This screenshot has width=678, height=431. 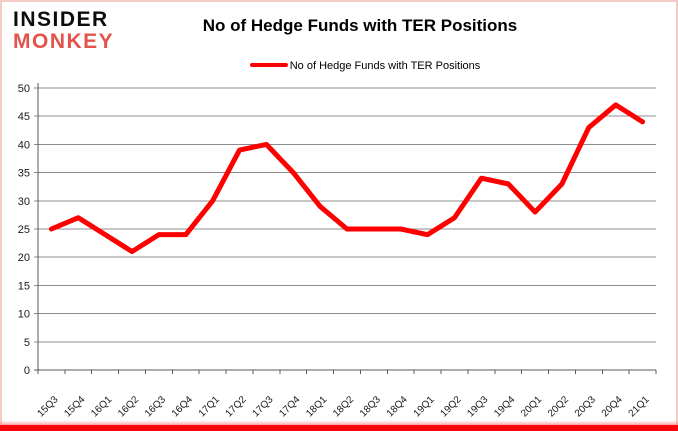 What do you see at coordinates (558, 406) in the screenshot?
I see `x-tick-label: 20Q2` at bounding box center [558, 406].